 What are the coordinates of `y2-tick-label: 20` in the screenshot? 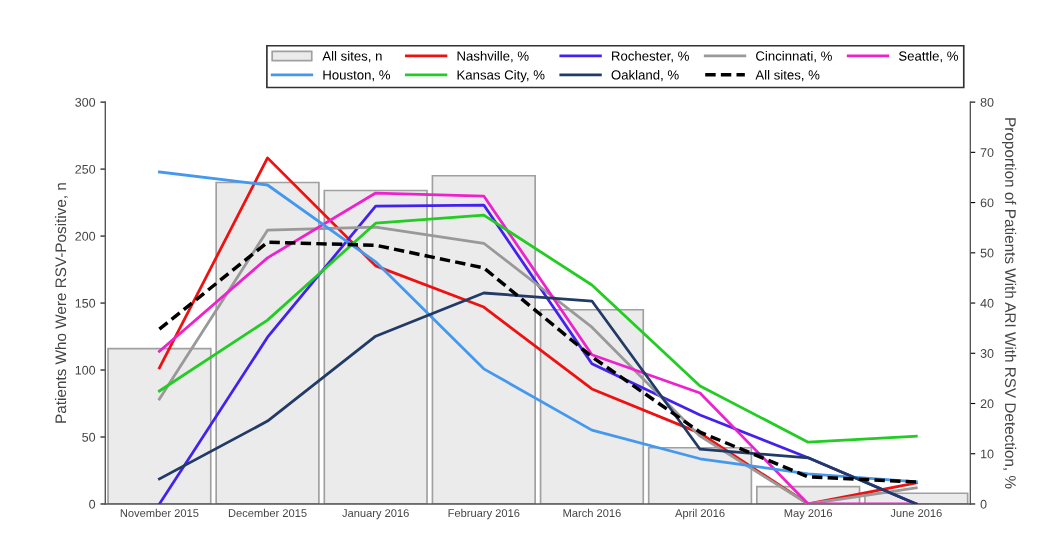 It's located at (987, 404).